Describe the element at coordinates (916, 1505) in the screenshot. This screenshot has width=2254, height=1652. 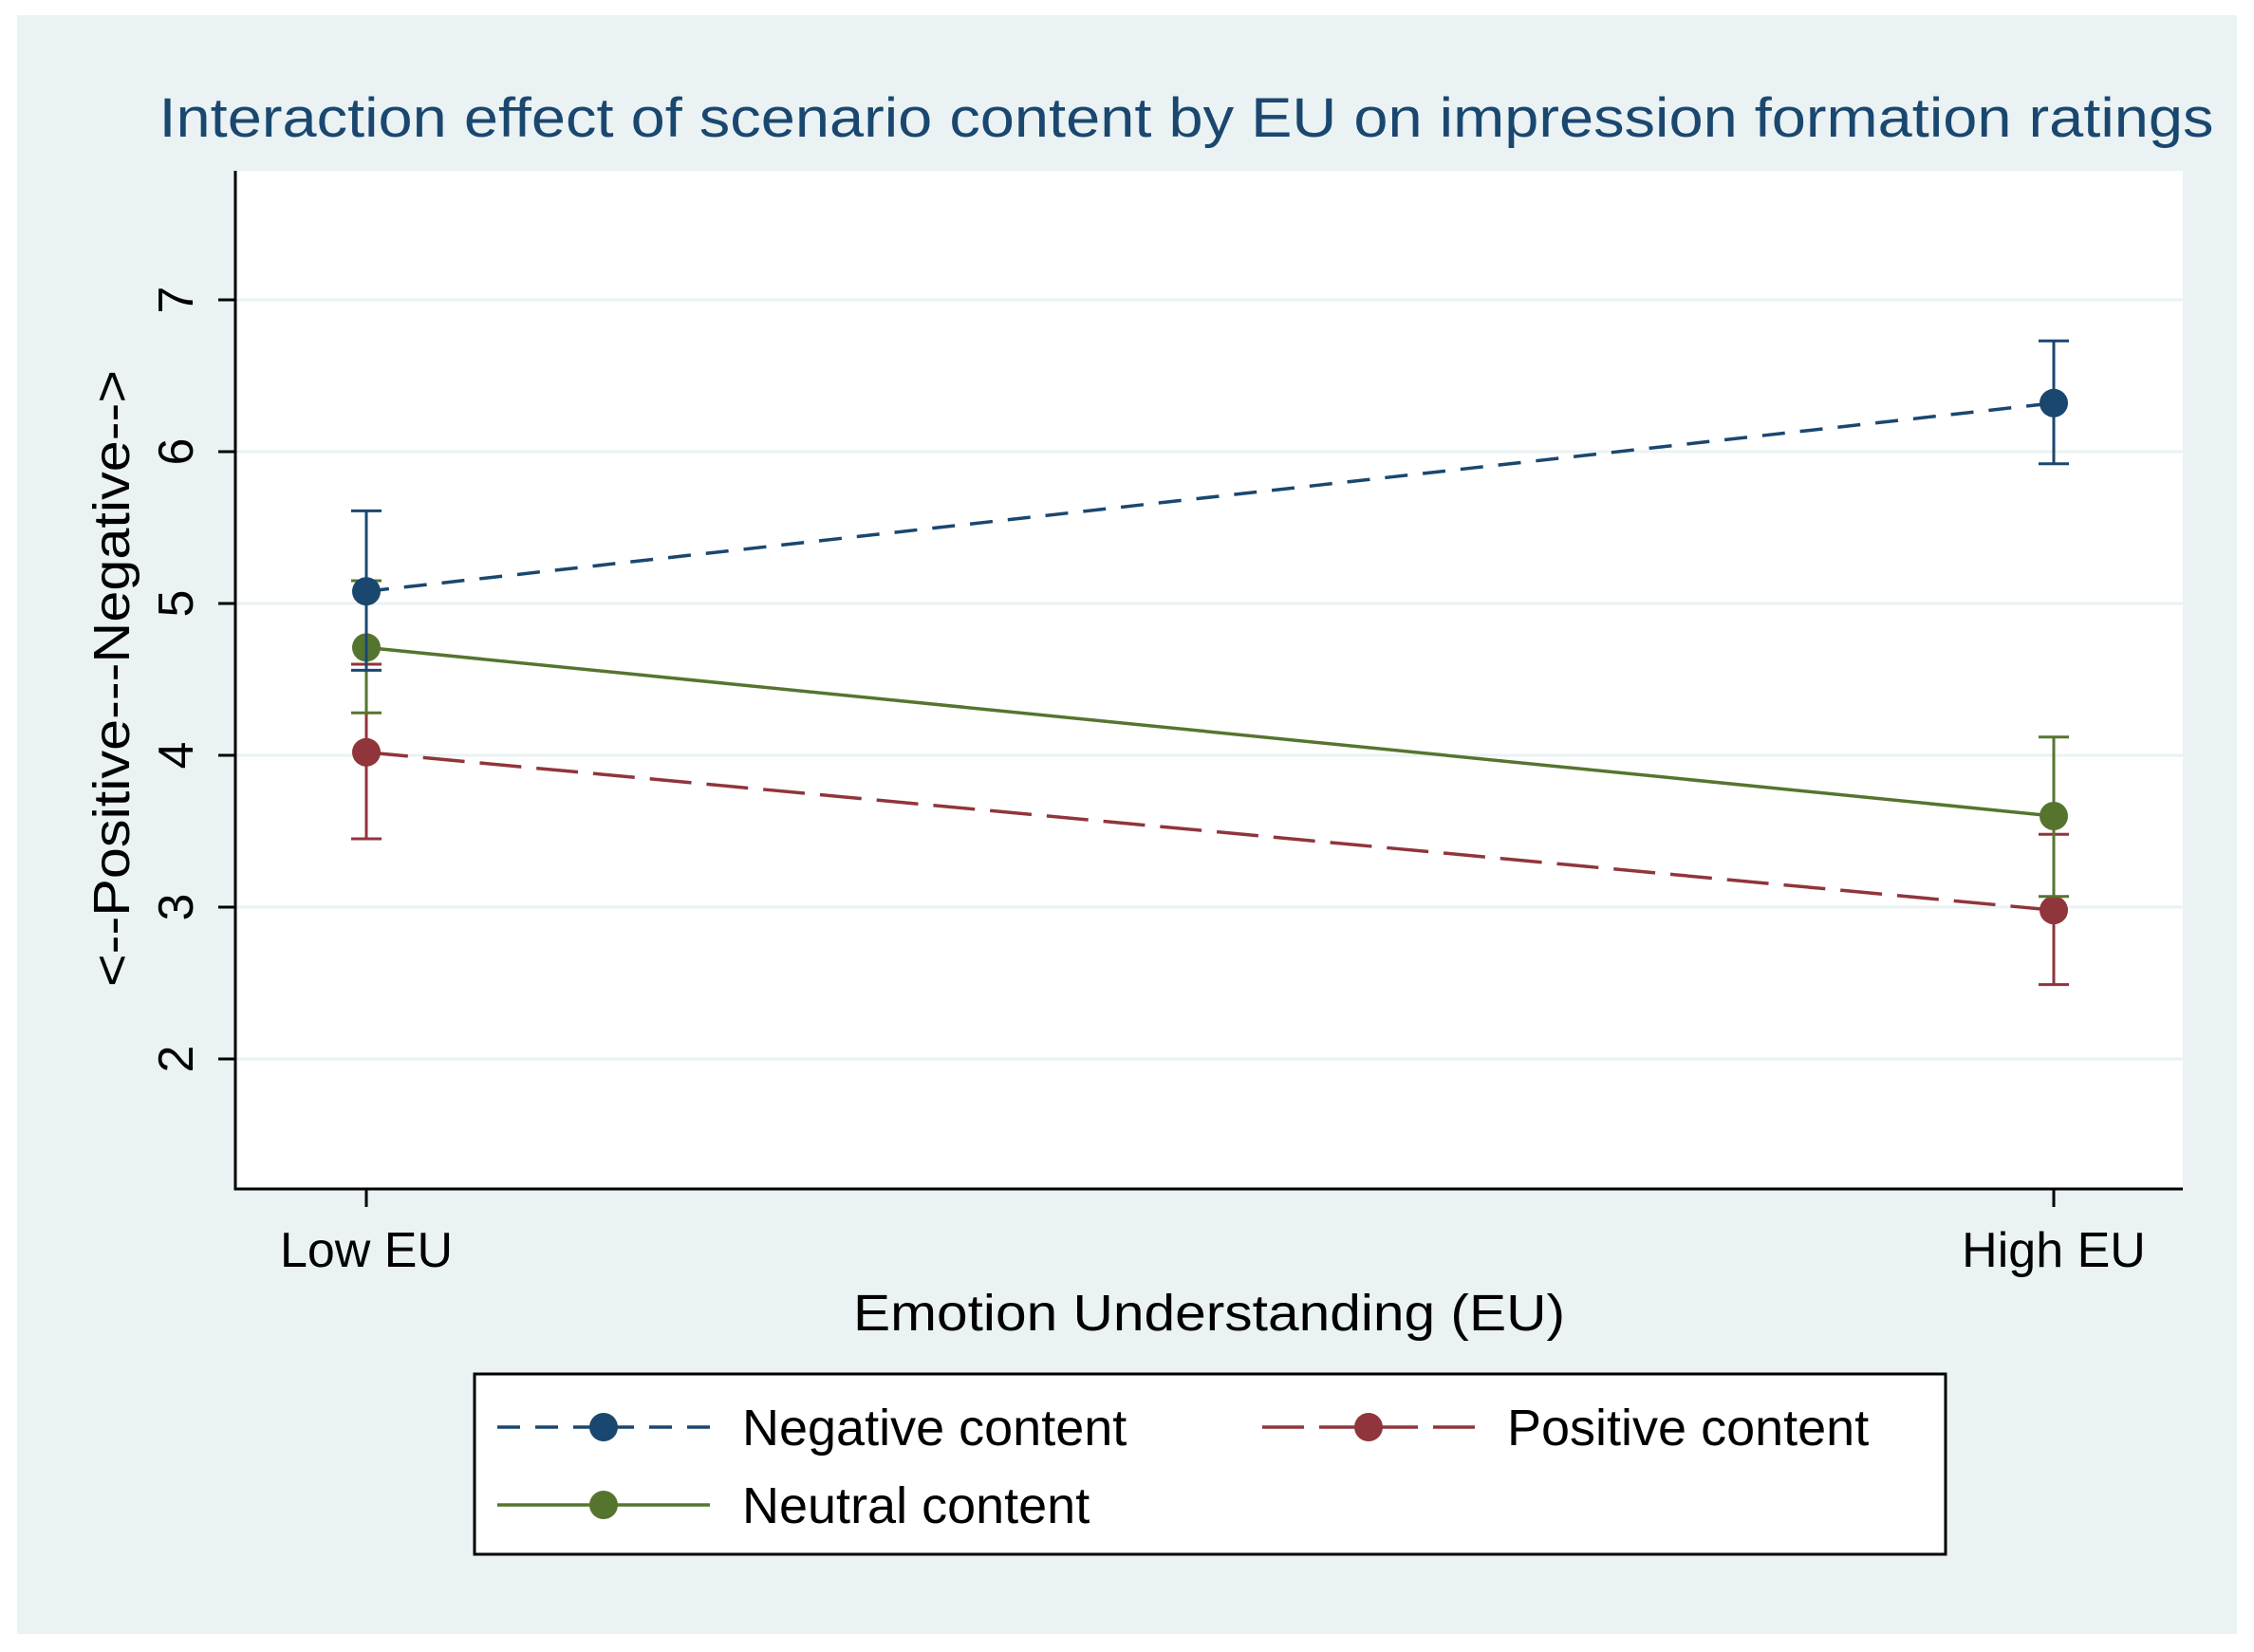
I see `legend-label: Neutral content` at that location.